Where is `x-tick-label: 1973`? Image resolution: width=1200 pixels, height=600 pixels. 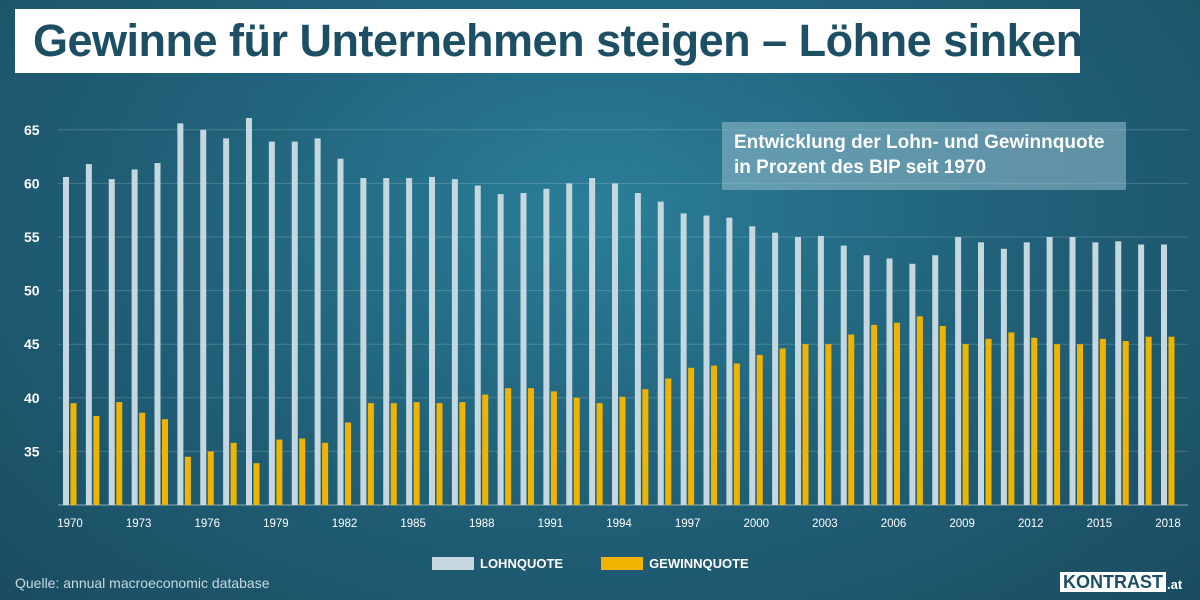
x-tick-label: 1973 is located at coordinates (139, 524).